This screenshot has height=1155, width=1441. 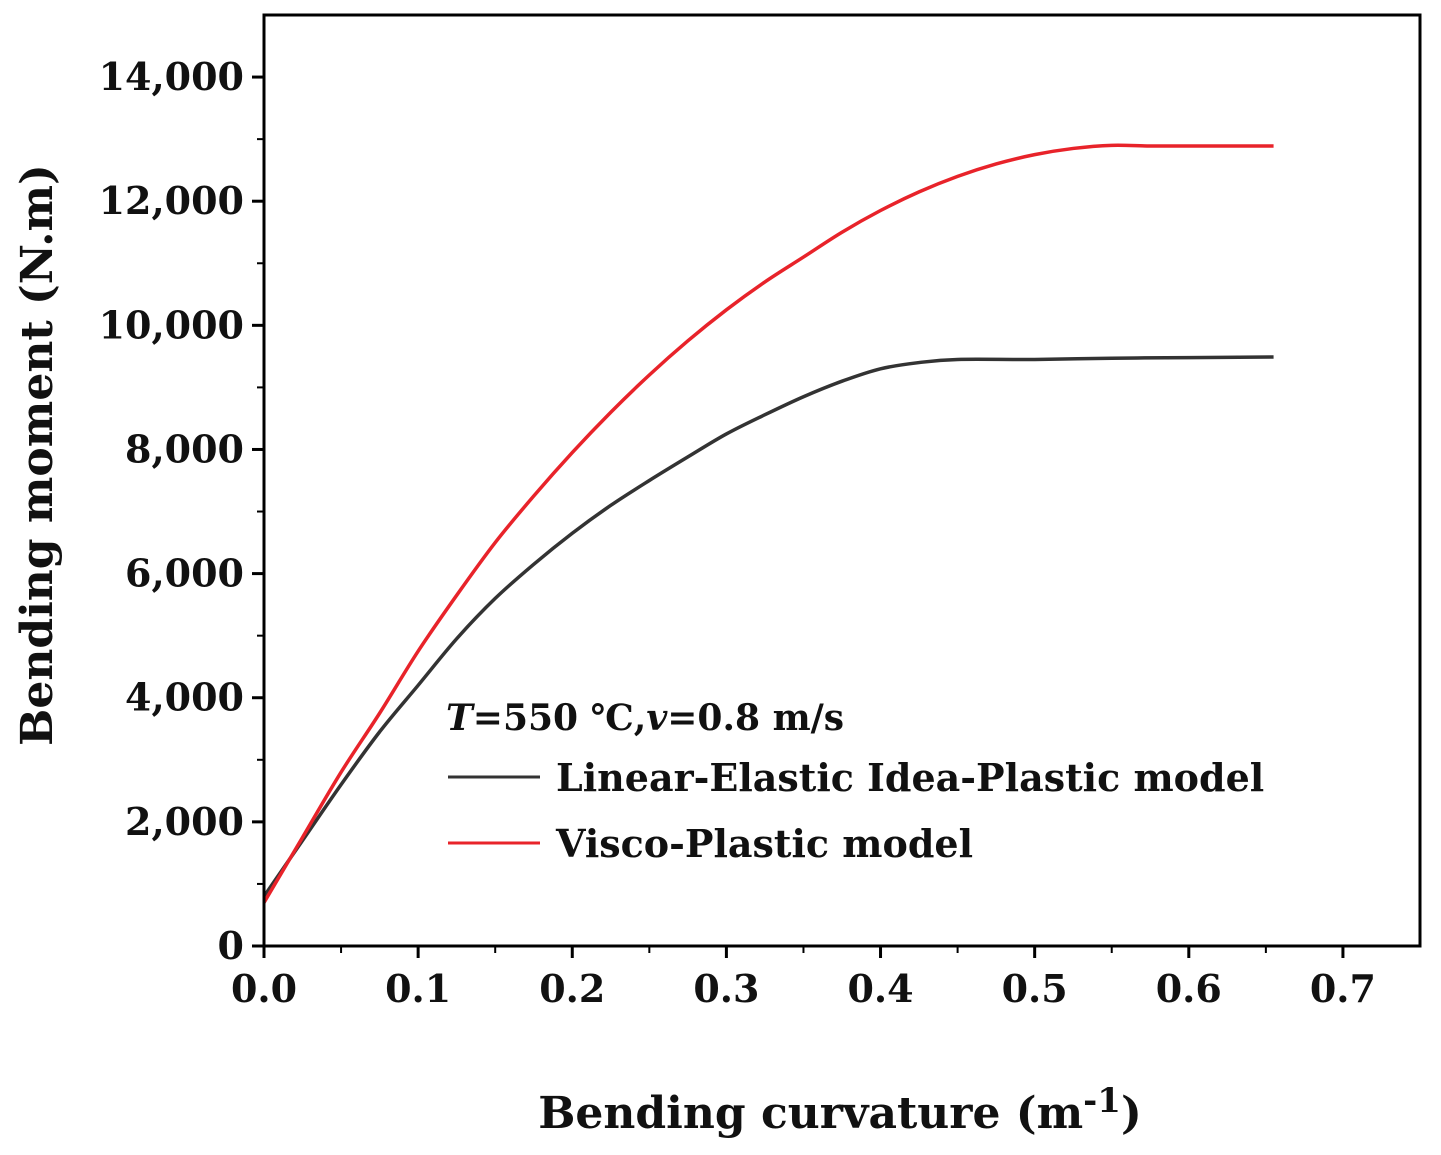 I want to click on velocity-symbol: v, so click(x=657, y=718).